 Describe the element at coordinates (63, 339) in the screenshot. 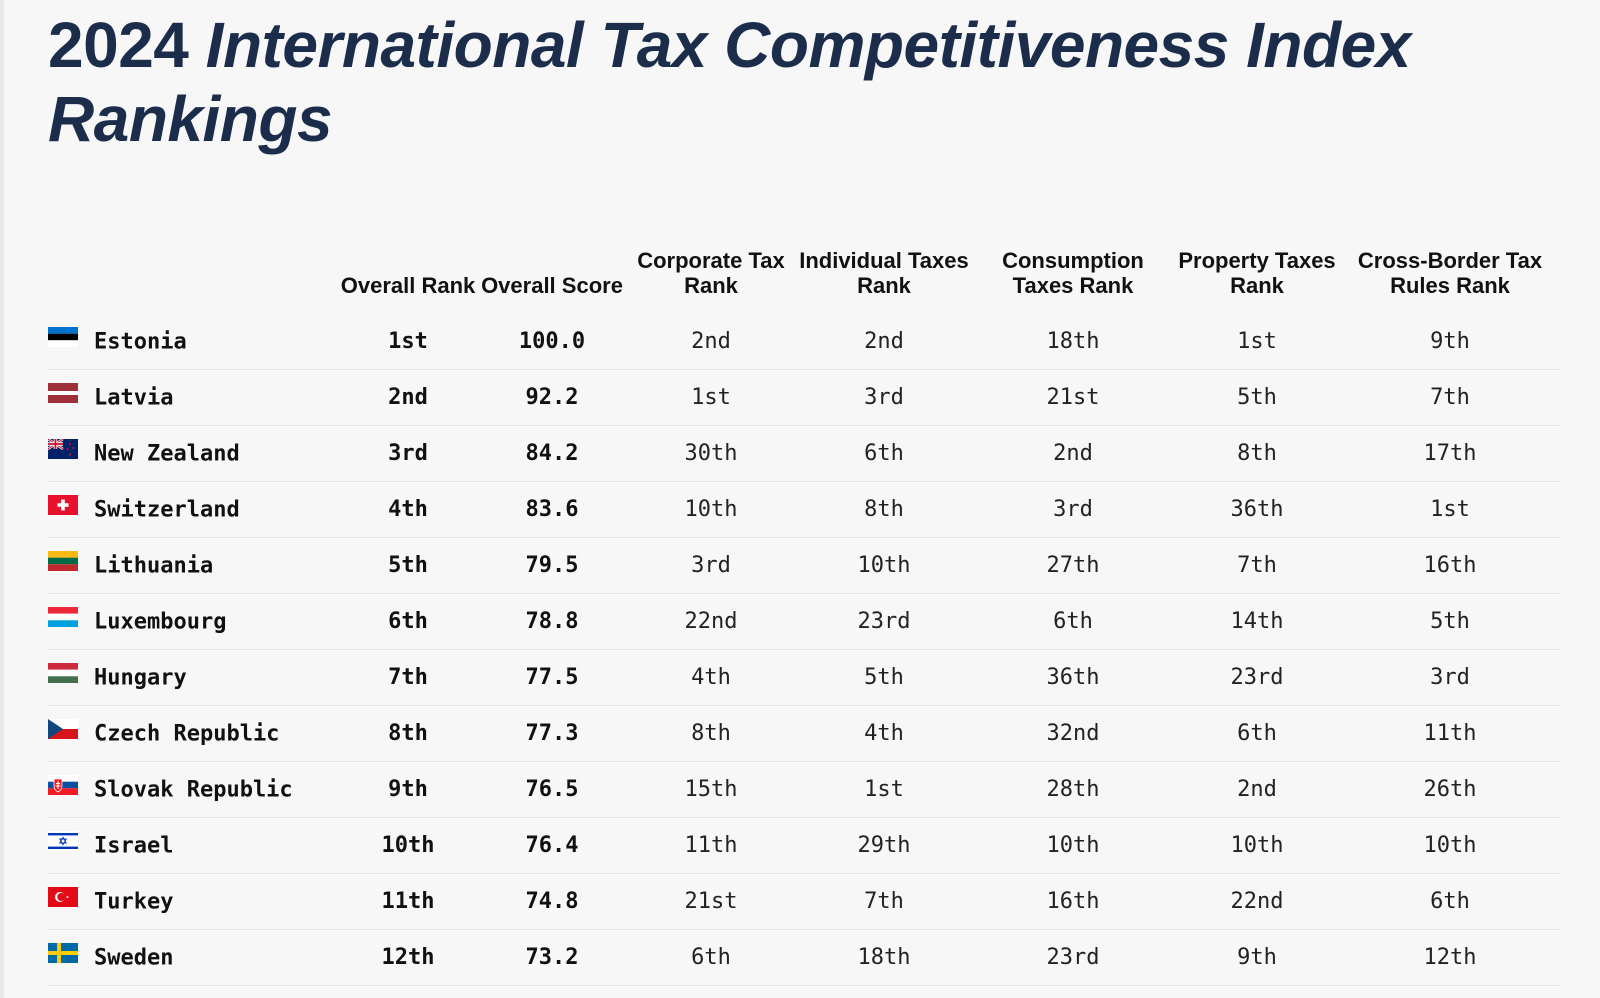

I see `estonia-flag-icon` at that location.